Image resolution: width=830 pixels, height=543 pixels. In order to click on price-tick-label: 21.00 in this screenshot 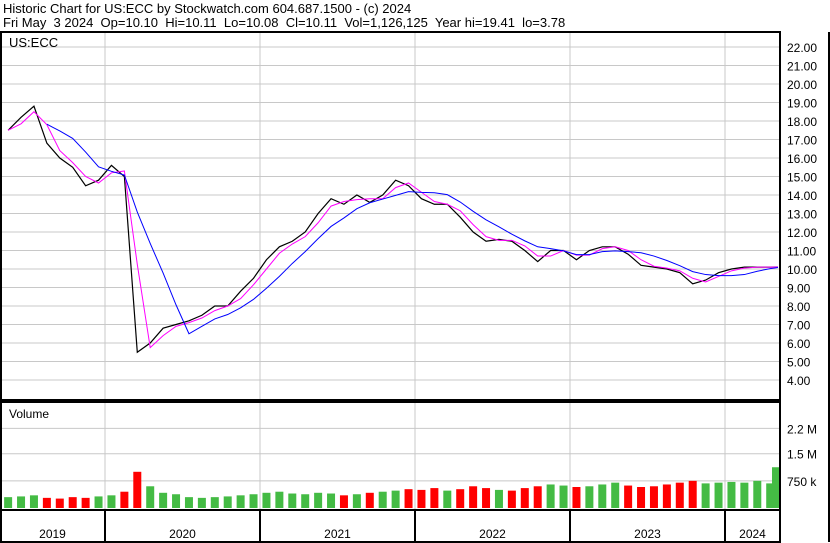, I will do `click(802, 67)`.